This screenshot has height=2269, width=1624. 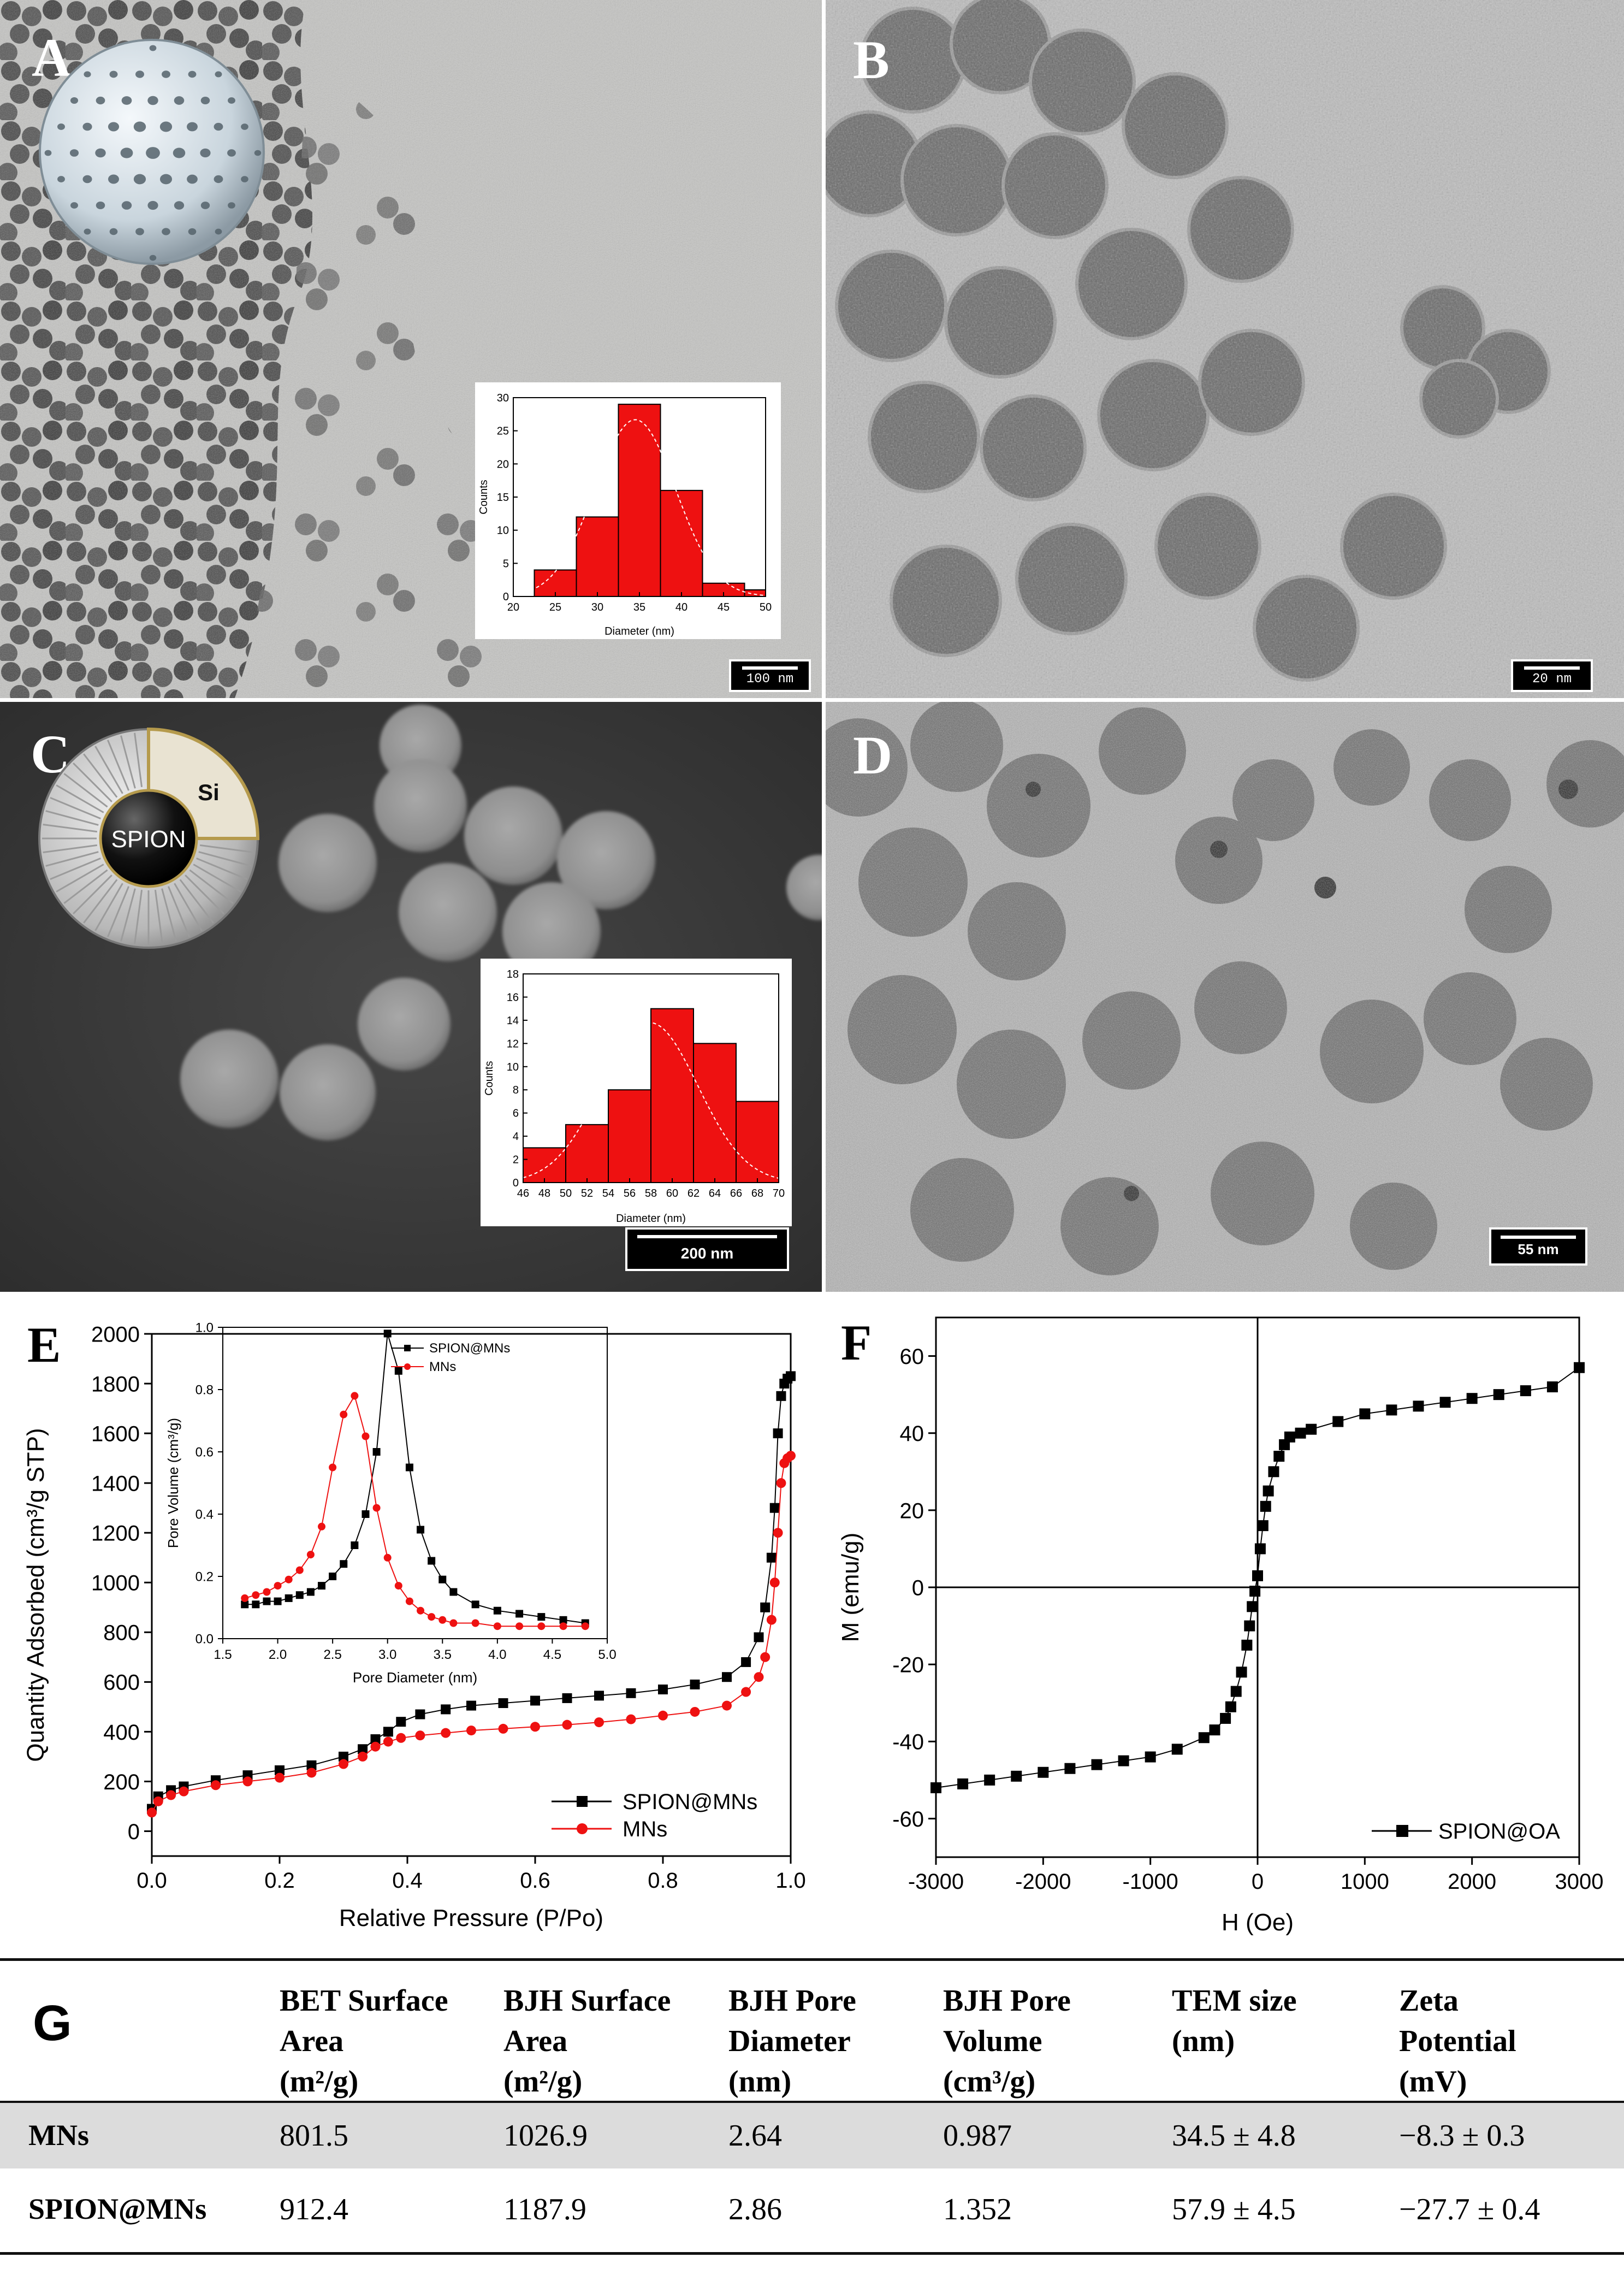 What do you see at coordinates (116, 1583) in the screenshot?
I see `y-tick-label: 1000` at bounding box center [116, 1583].